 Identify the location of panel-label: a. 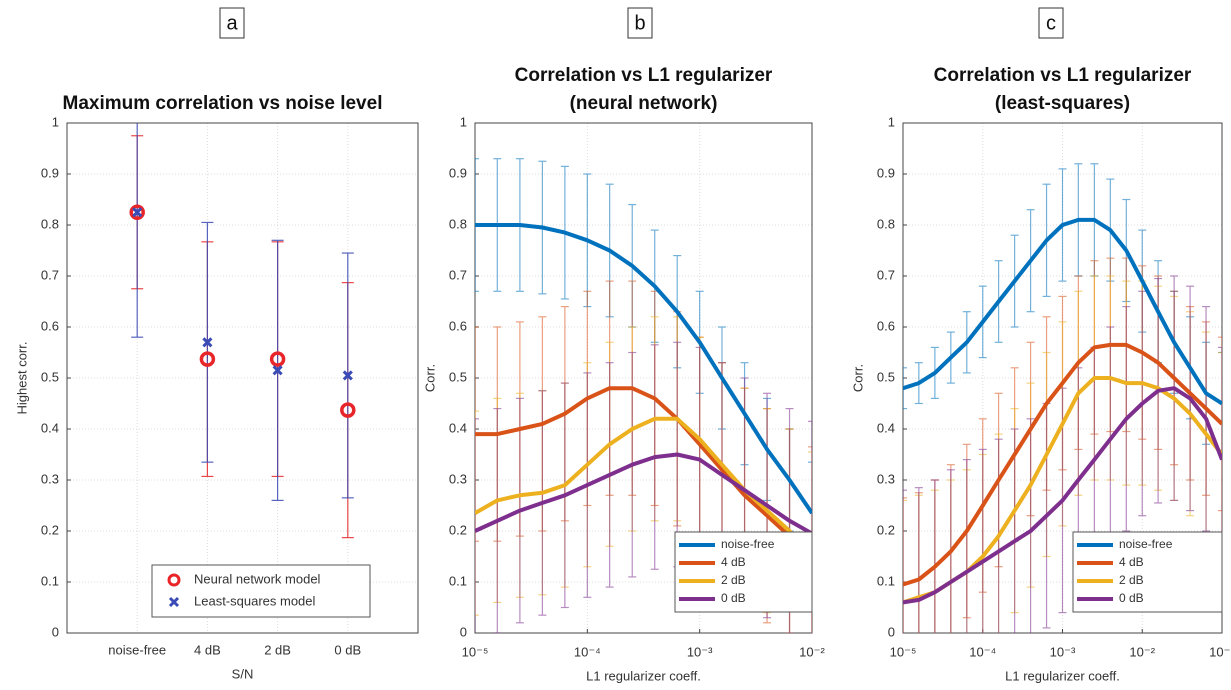
(232, 23).